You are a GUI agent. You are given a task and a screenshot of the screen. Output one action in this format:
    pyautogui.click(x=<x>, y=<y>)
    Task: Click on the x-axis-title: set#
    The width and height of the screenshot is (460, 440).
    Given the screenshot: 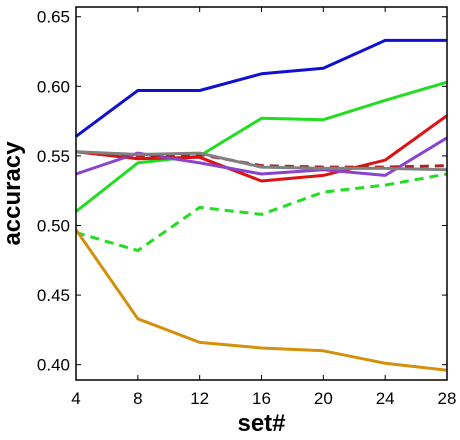 What is the action you would take?
    pyautogui.click(x=261, y=423)
    